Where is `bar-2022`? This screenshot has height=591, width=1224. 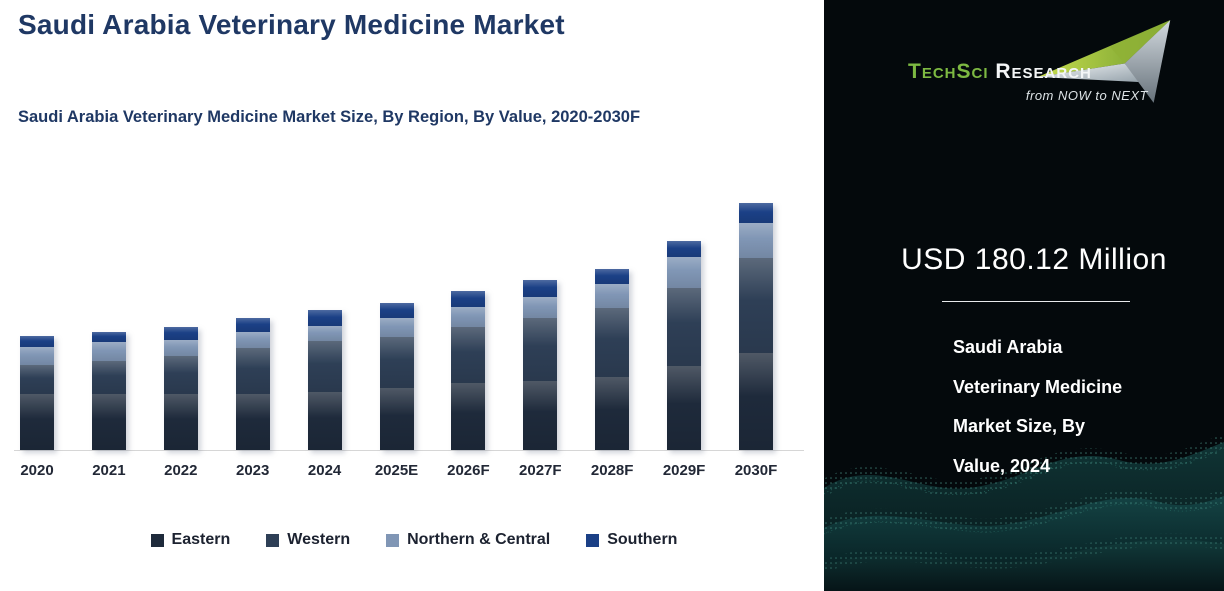
bar-2022 is located at coordinates (180, 388).